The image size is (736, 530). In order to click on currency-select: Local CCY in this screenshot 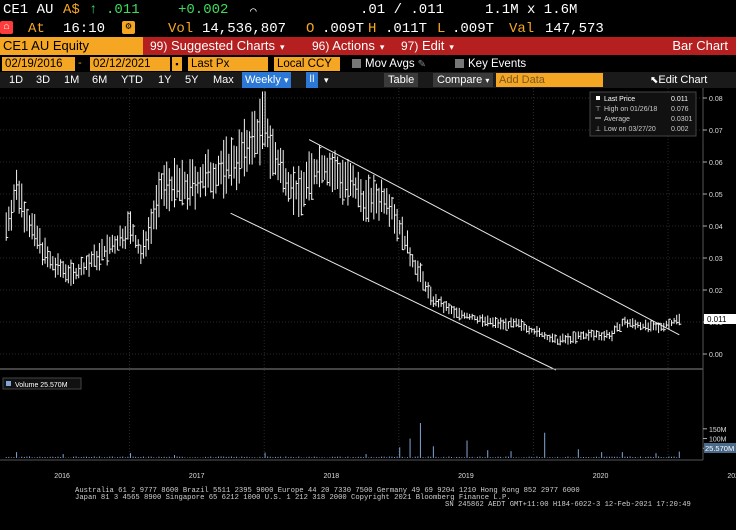, I will do `click(307, 64)`.